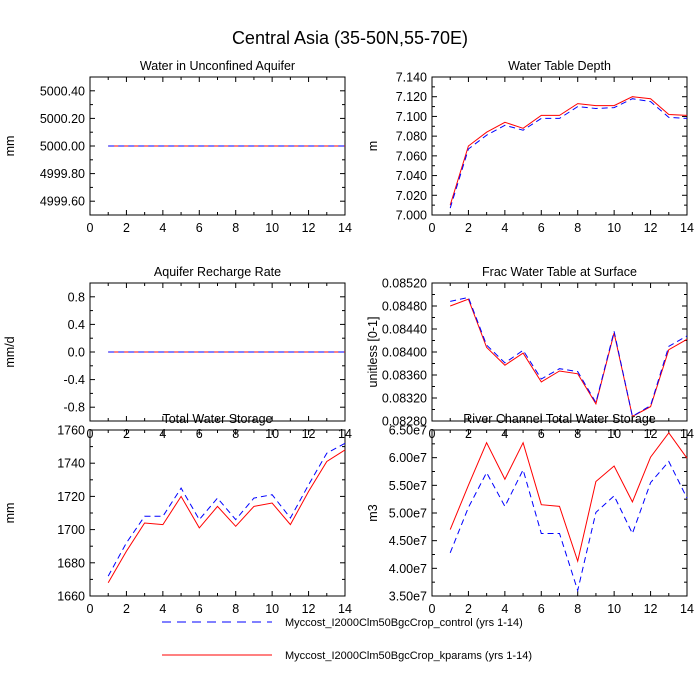 The image size is (700, 700). I want to click on y-tick-label: 7.140, so click(411, 78).